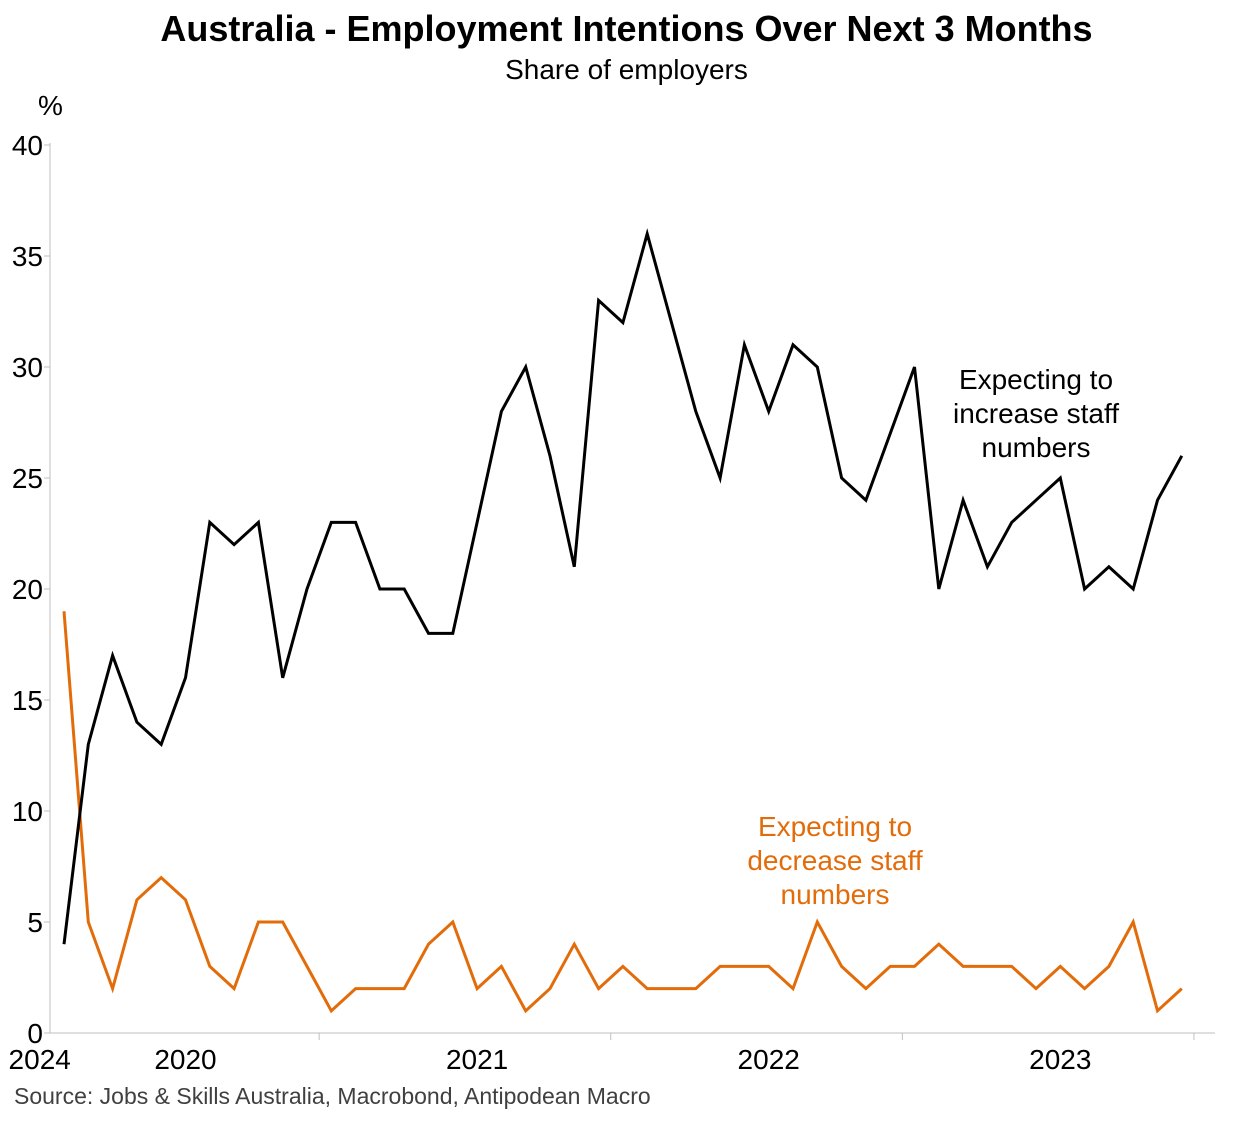 This screenshot has width=1253, height=1122. What do you see at coordinates (185, 1059) in the screenshot?
I see `x-tick-label: 2020` at bounding box center [185, 1059].